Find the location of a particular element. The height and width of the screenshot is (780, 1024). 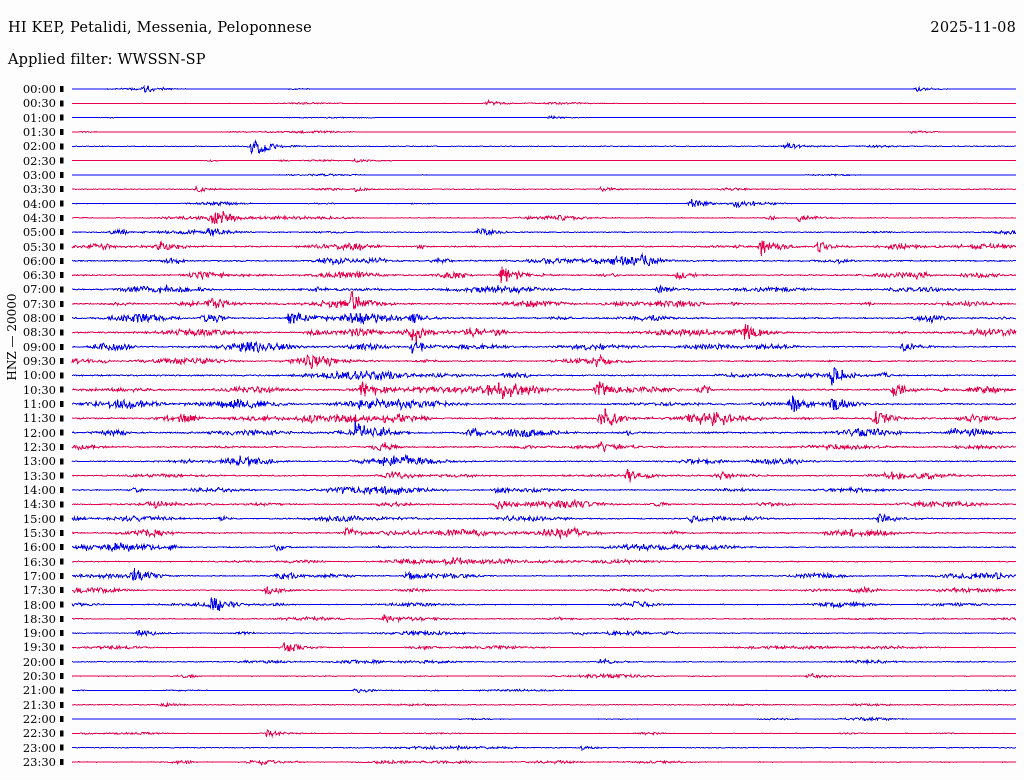

applied-filter-label: Applied filter: WWSSN-SP is located at coordinates (107, 60).